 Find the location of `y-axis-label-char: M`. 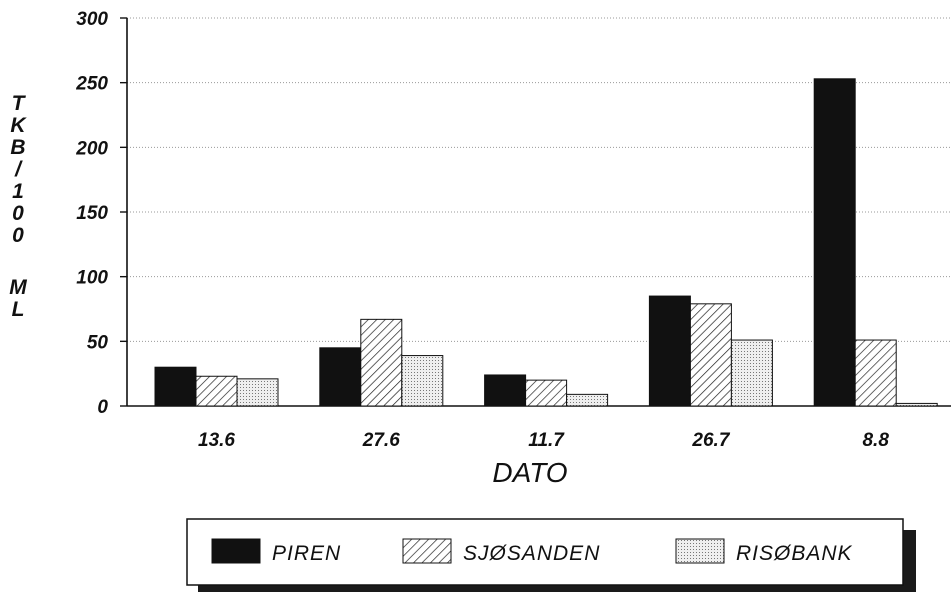

y-axis-label-char: M is located at coordinates (18, 287).